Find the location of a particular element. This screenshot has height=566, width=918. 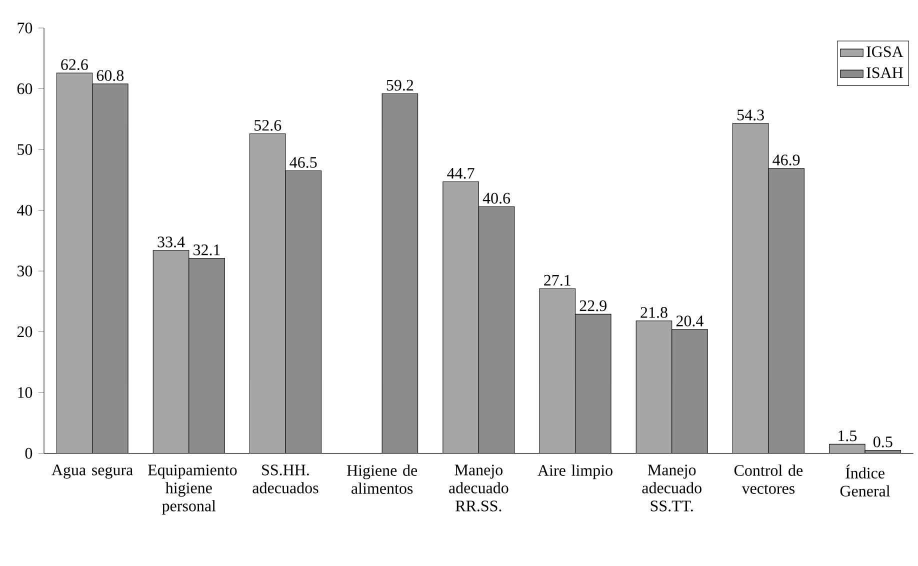

data-label: 54.3 is located at coordinates (750, 115).